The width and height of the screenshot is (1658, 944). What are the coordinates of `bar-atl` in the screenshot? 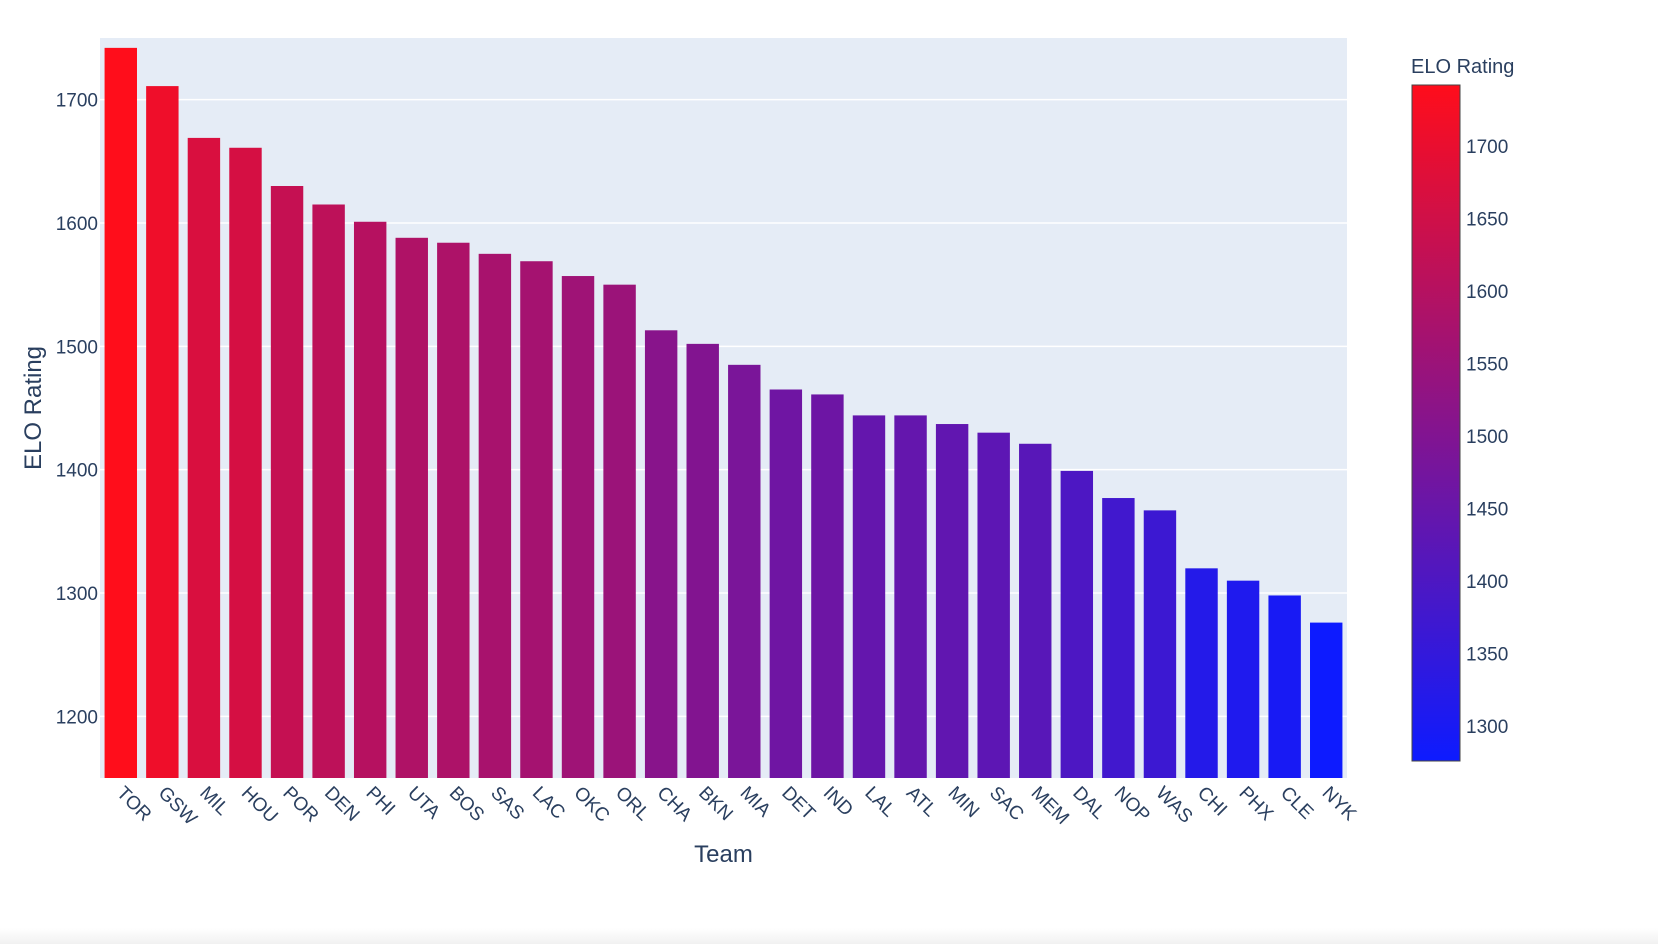 It's located at (910, 596).